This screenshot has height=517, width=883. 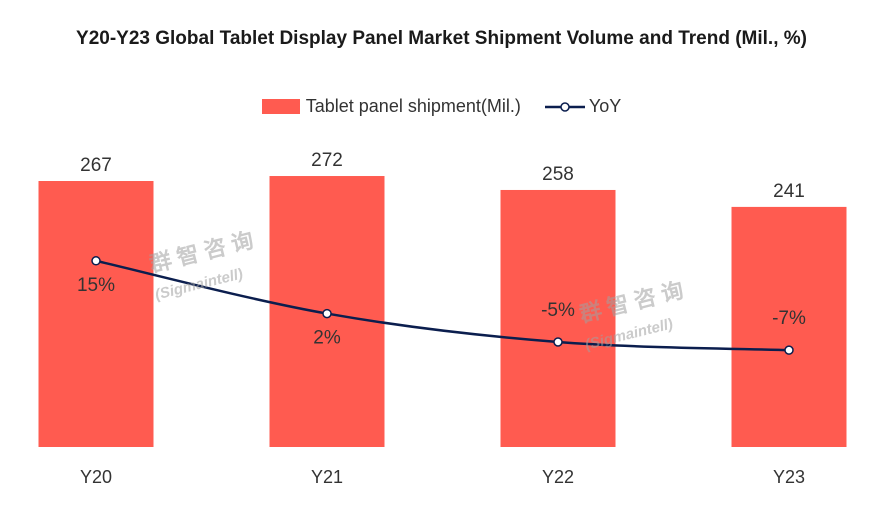 What do you see at coordinates (280, 106) in the screenshot?
I see `legend-bar-swatch` at bounding box center [280, 106].